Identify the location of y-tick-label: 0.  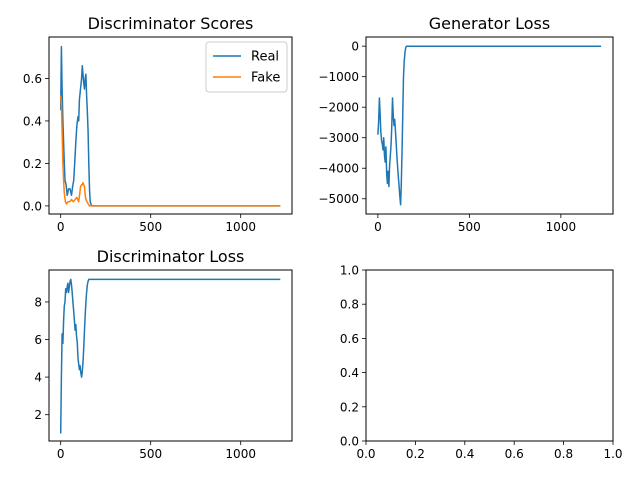
(355, 47).